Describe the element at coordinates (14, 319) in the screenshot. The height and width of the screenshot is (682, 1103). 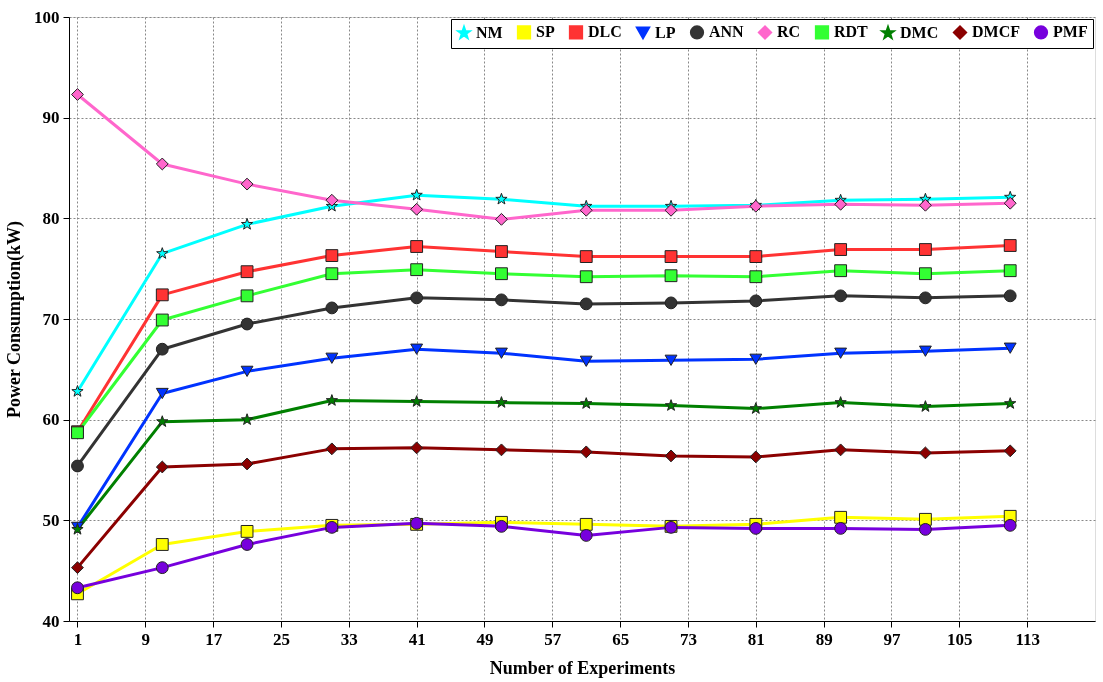
I see `y-axis-title: Power Consumption(kW)` at that location.